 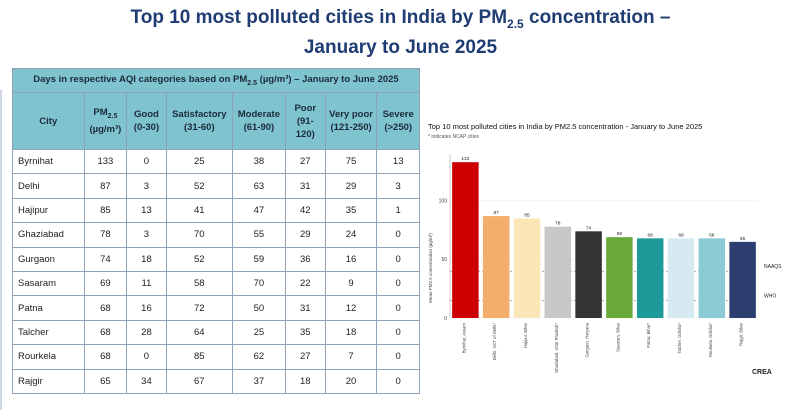 What do you see at coordinates (146, 114) in the screenshot?
I see `header-good-label: Good` at bounding box center [146, 114].